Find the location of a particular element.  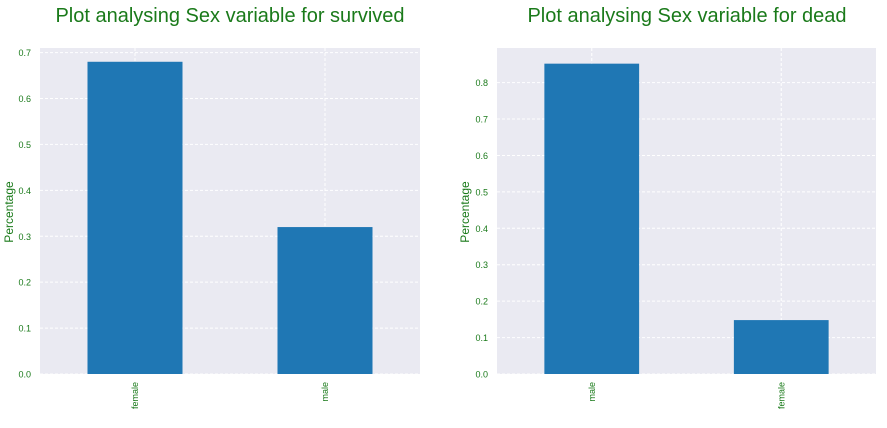

chart-title: Plot analysing Sex variable for survived is located at coordinates (229, 16).